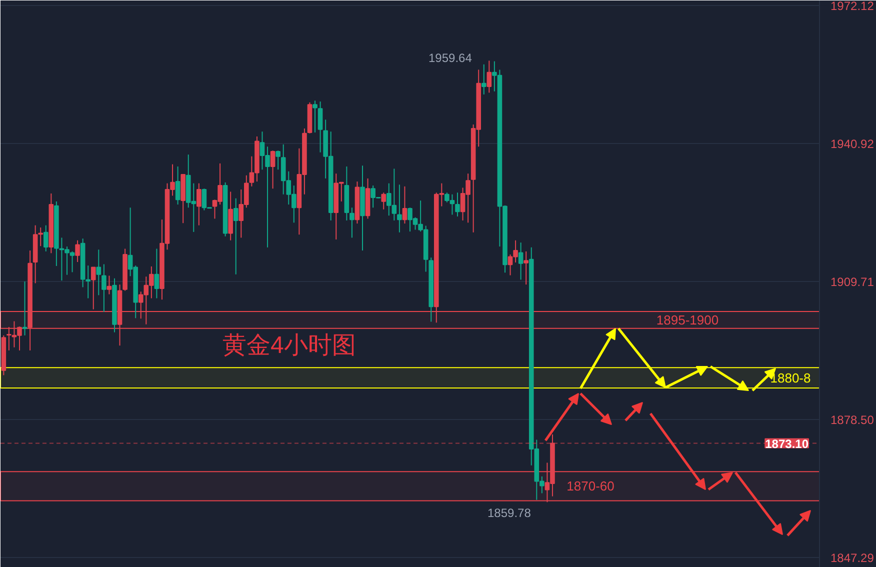  I want to click on y-tick-label: 1940.92, so click(852, 143).